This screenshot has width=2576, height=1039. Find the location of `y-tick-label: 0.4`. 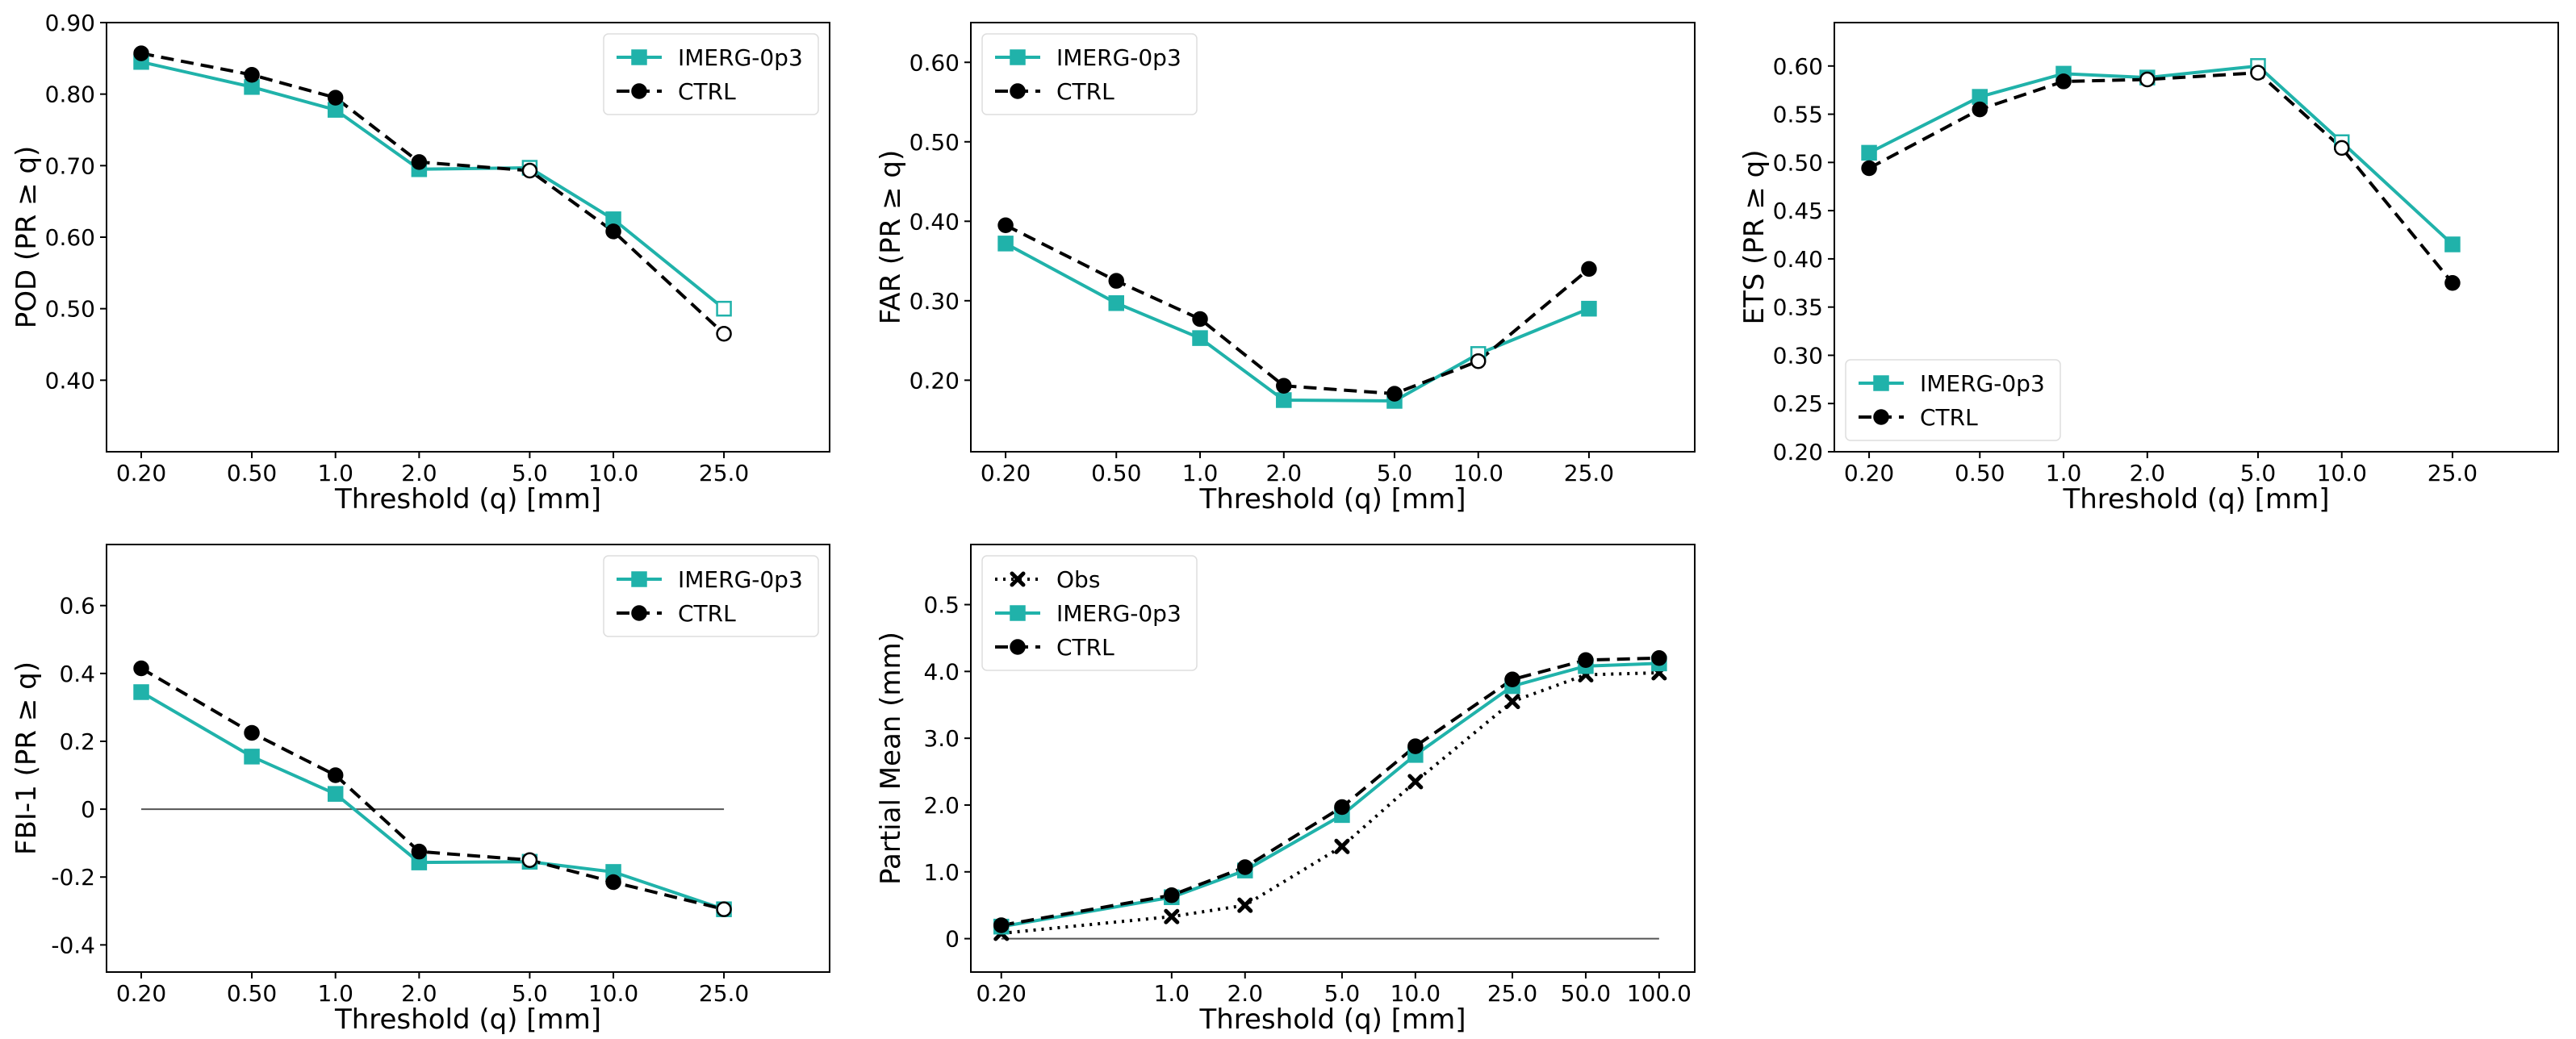

y-tick-label: 0.4 is located at coordinates (77, 674).